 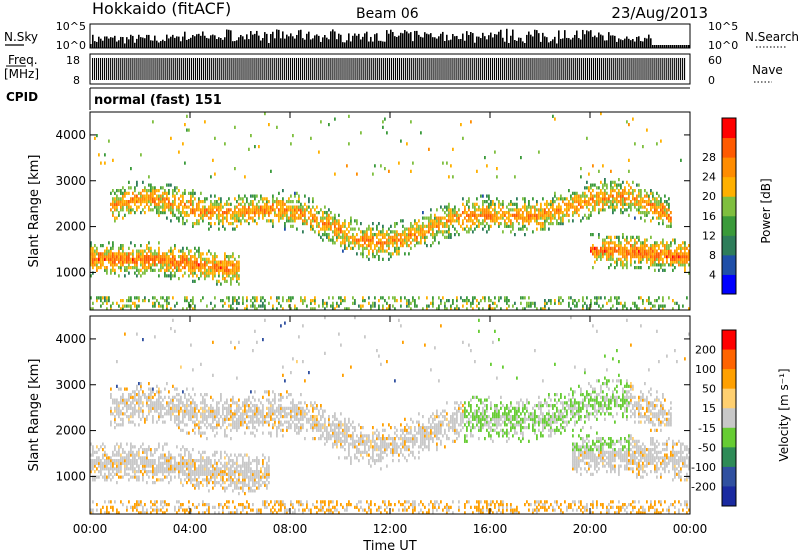 I want to click on power-colorbar-label: Power [dB], so click(x=766, y=210).